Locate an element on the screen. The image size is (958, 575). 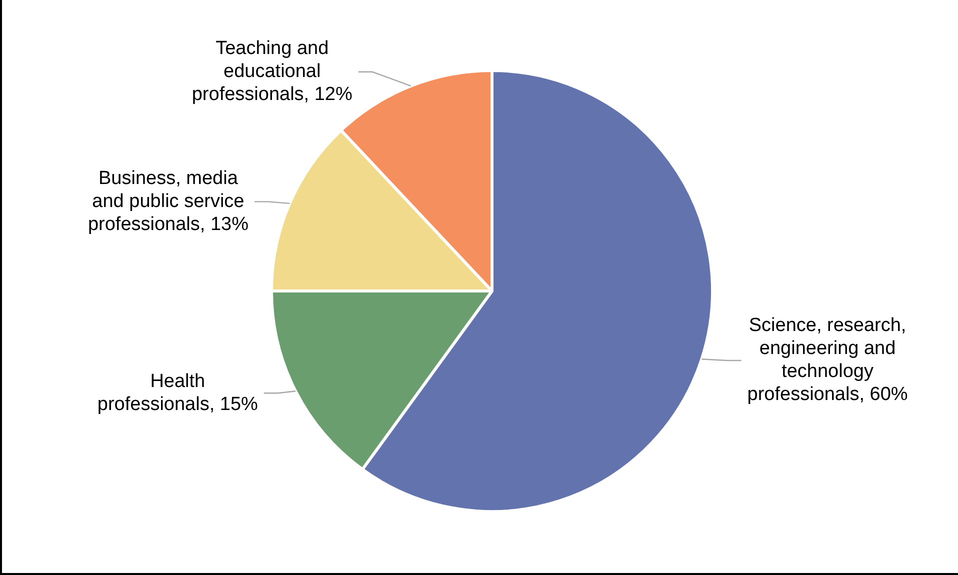
slice-label: Science, research, engineering and technology professionals, 60% is located at coordinates (827, 360).